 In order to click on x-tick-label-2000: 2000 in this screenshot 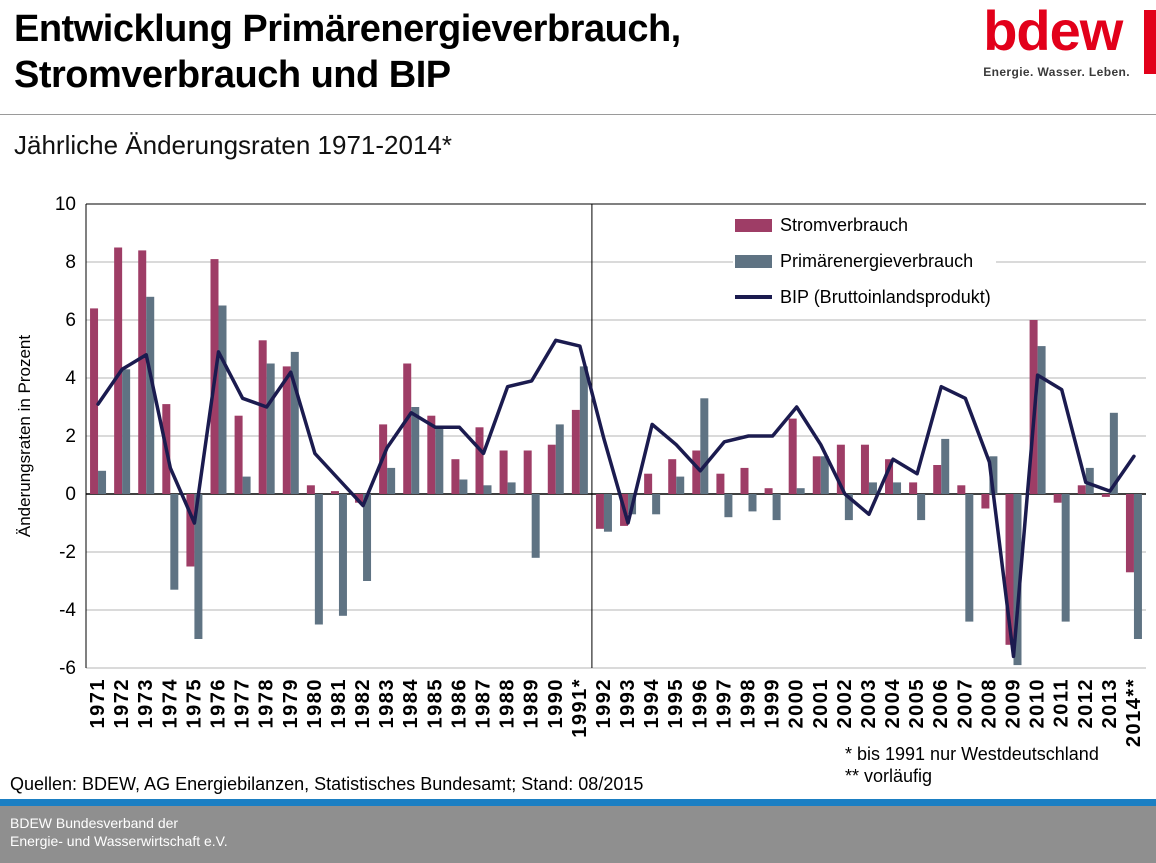, I will do `click(797, 703)`.